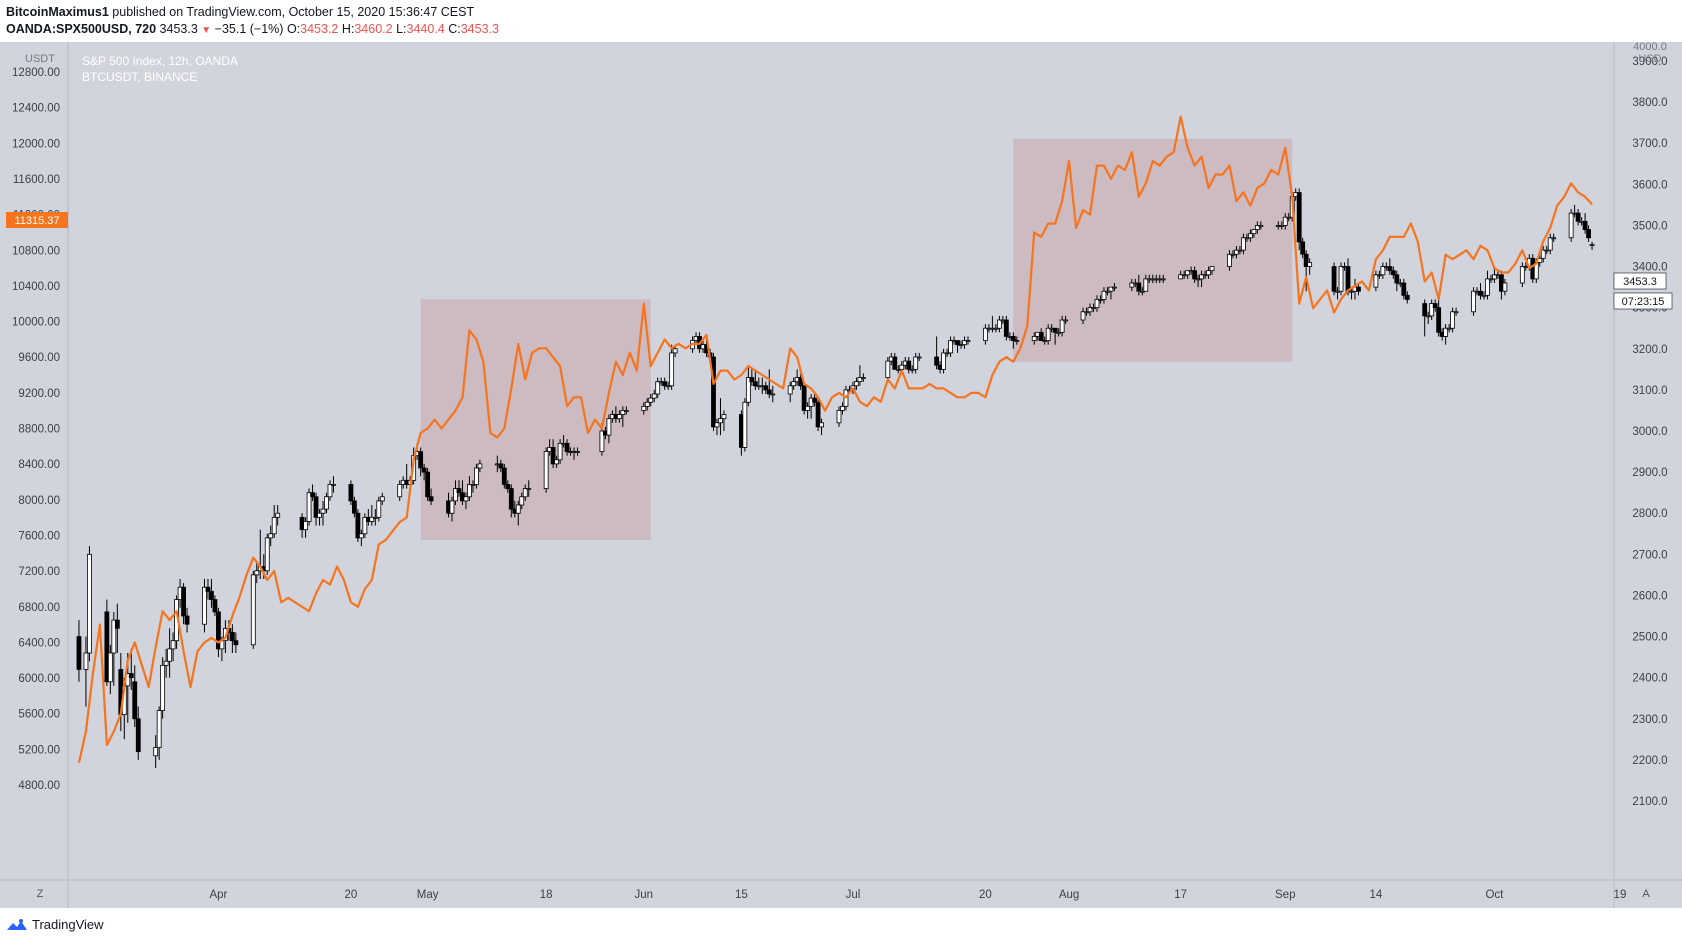 The image size is (1682, 944). What do you see at coordinates (36, 180) in the screenshot?
I see `left-tick-label: 11600.00` at bounding box center [36, 180].